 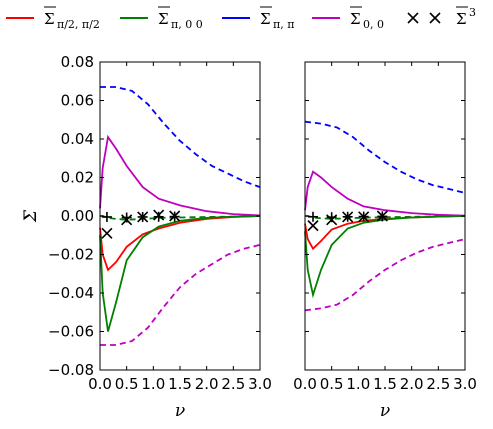 I want to click on y-tick-label: −0.02, so click(x=71, y=255).